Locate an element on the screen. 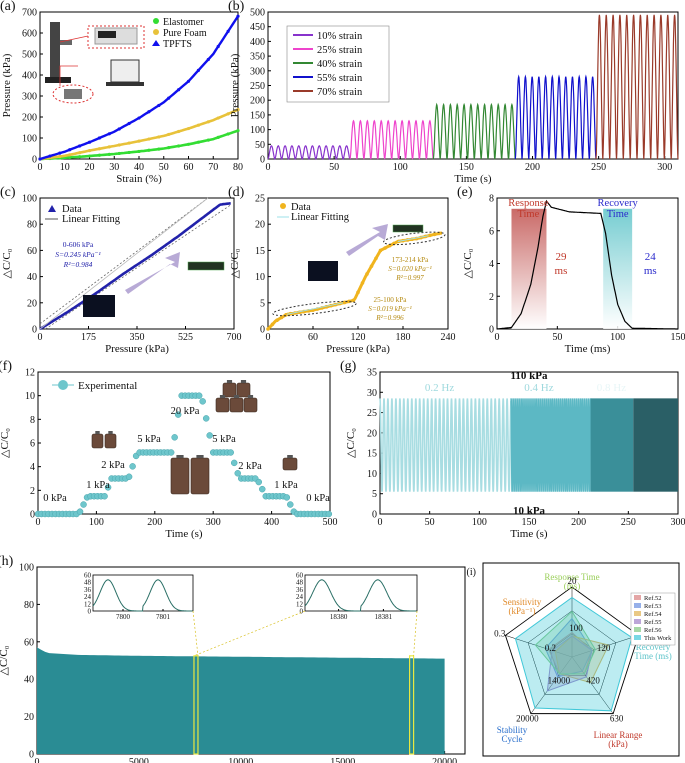 The height and width of the screenshot is (763, 685). series-linear-fitting is located at coordinates (124, 263).